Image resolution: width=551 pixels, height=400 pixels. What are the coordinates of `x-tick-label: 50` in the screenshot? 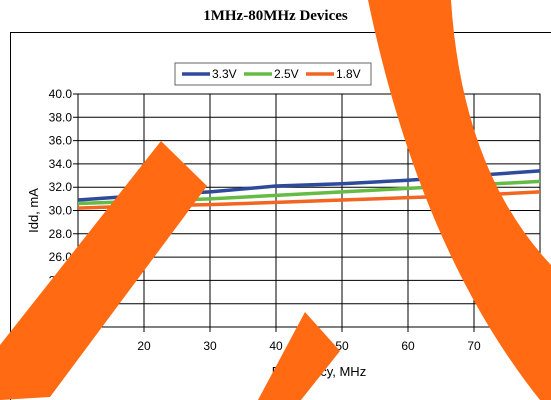 It's located at (342, 346).